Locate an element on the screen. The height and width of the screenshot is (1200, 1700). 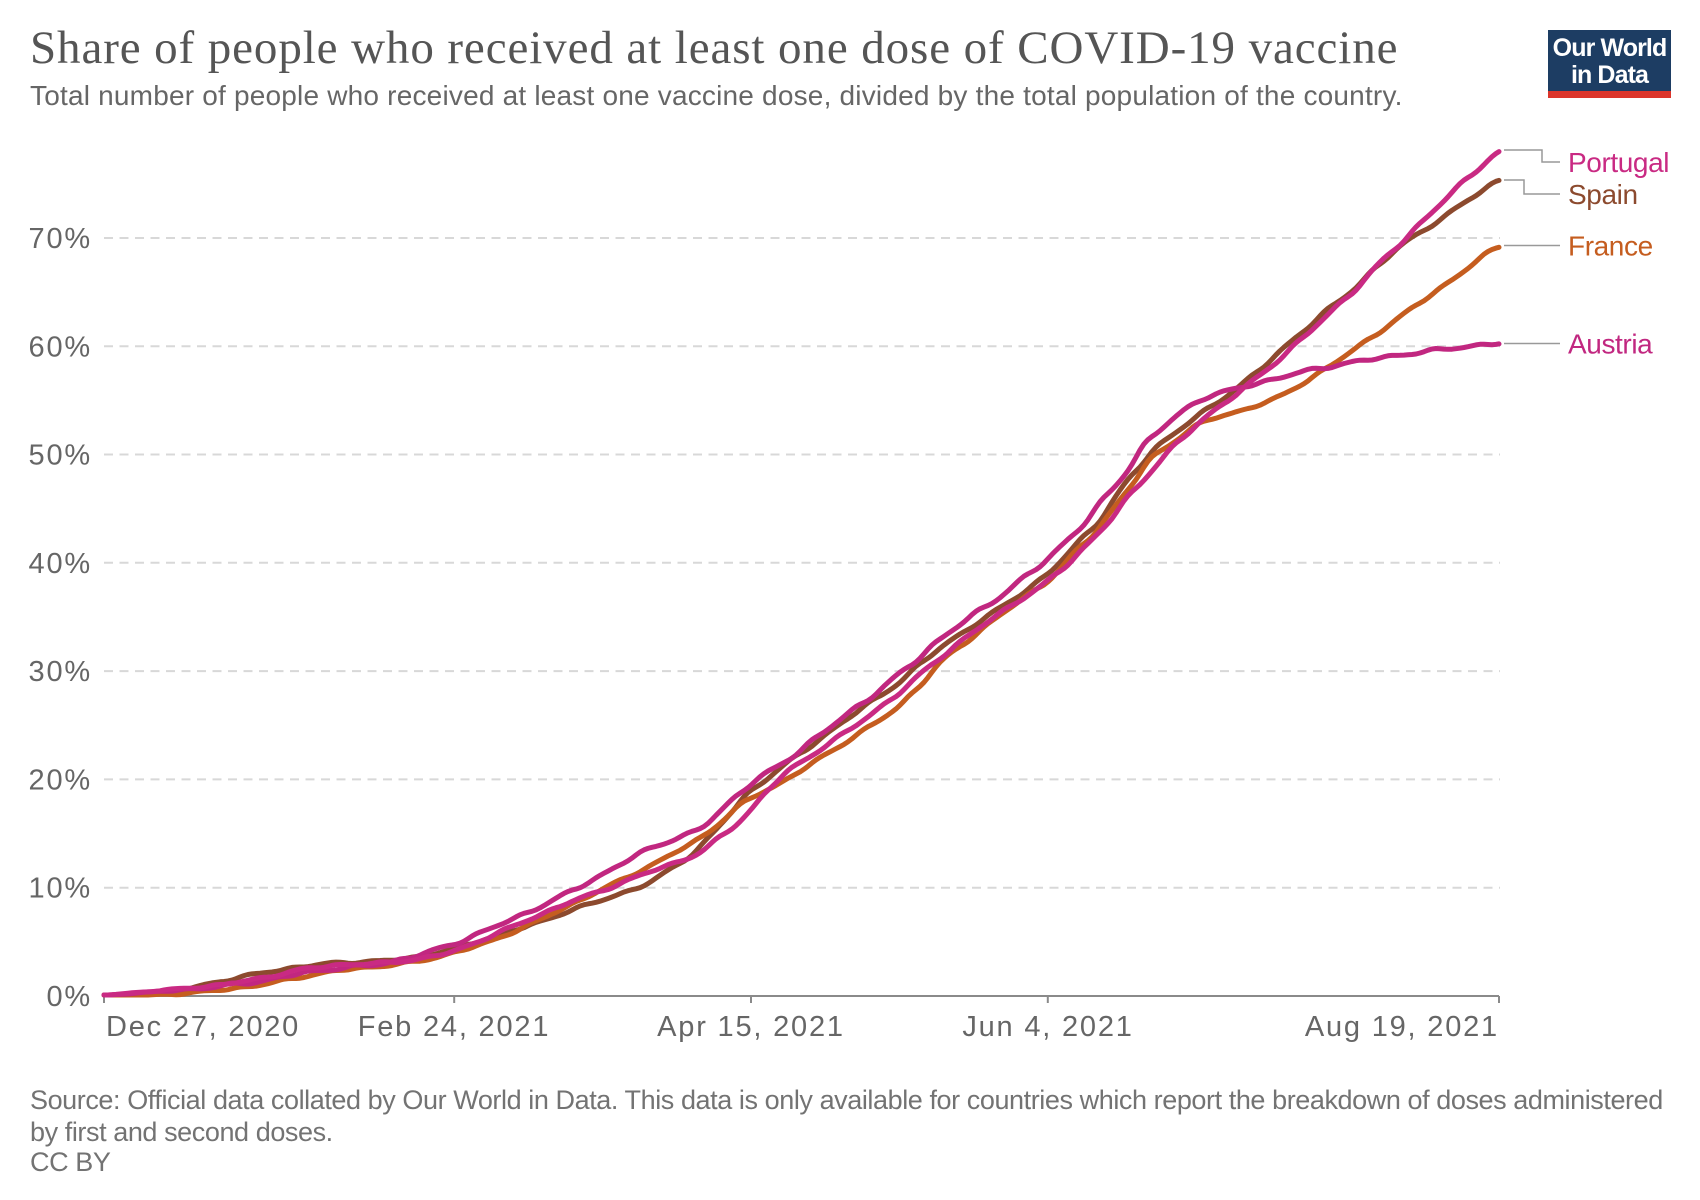
svg-text: 50% is located at coordinates (60, 456).